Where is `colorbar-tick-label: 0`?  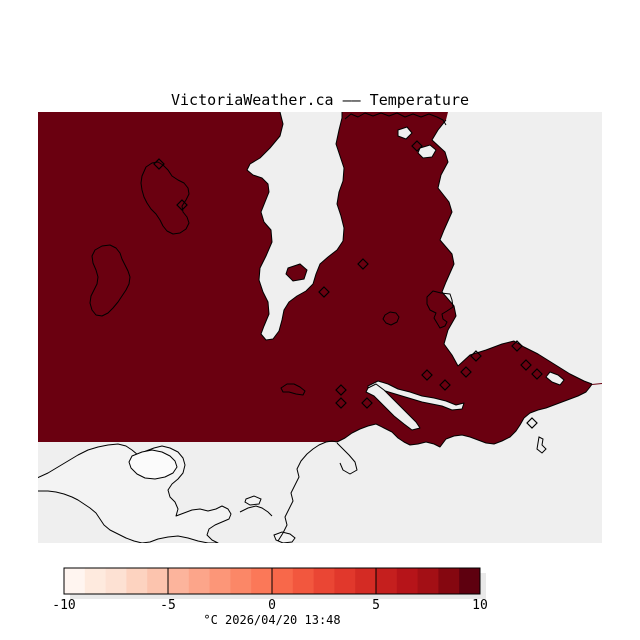 colorbar-tick-label: 0 is located at coordinates (272, 605).